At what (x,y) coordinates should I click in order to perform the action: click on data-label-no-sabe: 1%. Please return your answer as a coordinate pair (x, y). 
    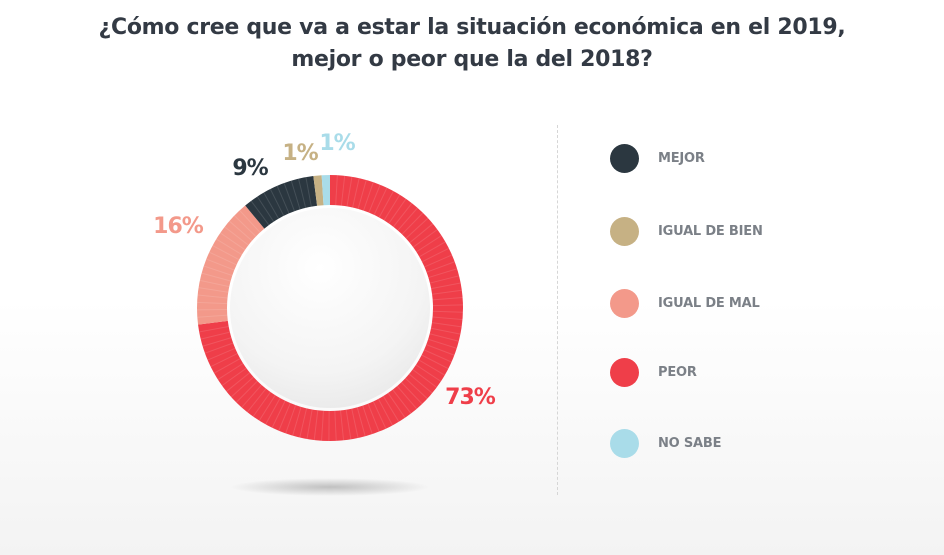
    Looking at the image, I should click on (337, 143).